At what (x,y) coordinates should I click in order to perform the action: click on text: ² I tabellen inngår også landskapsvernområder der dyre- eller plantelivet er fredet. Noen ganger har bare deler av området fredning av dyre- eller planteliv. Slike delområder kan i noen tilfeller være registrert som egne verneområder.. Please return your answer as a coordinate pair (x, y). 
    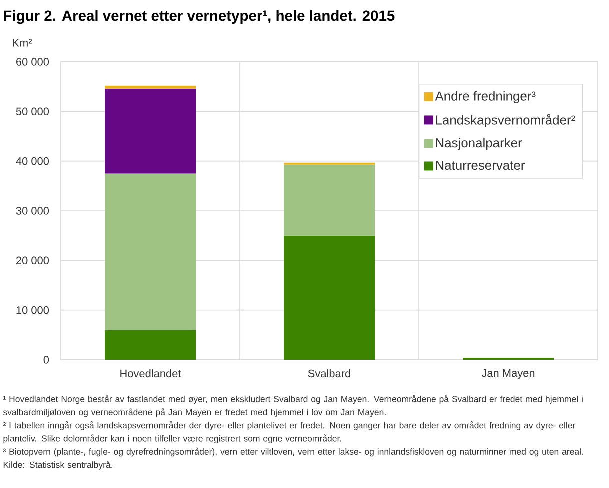
    Looking at the image, I should click on (289, 433).